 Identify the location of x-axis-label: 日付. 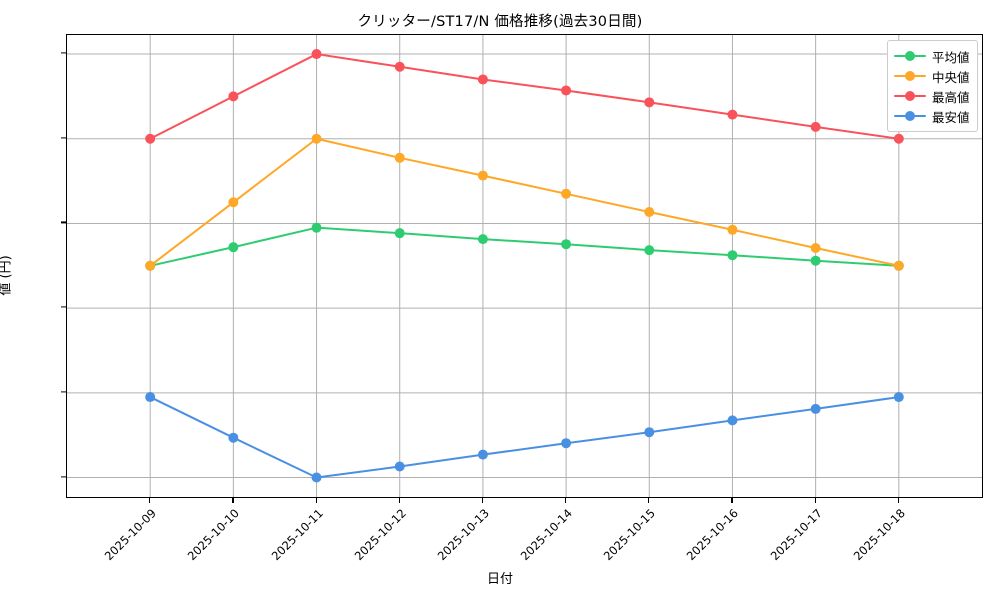
(499, 579).